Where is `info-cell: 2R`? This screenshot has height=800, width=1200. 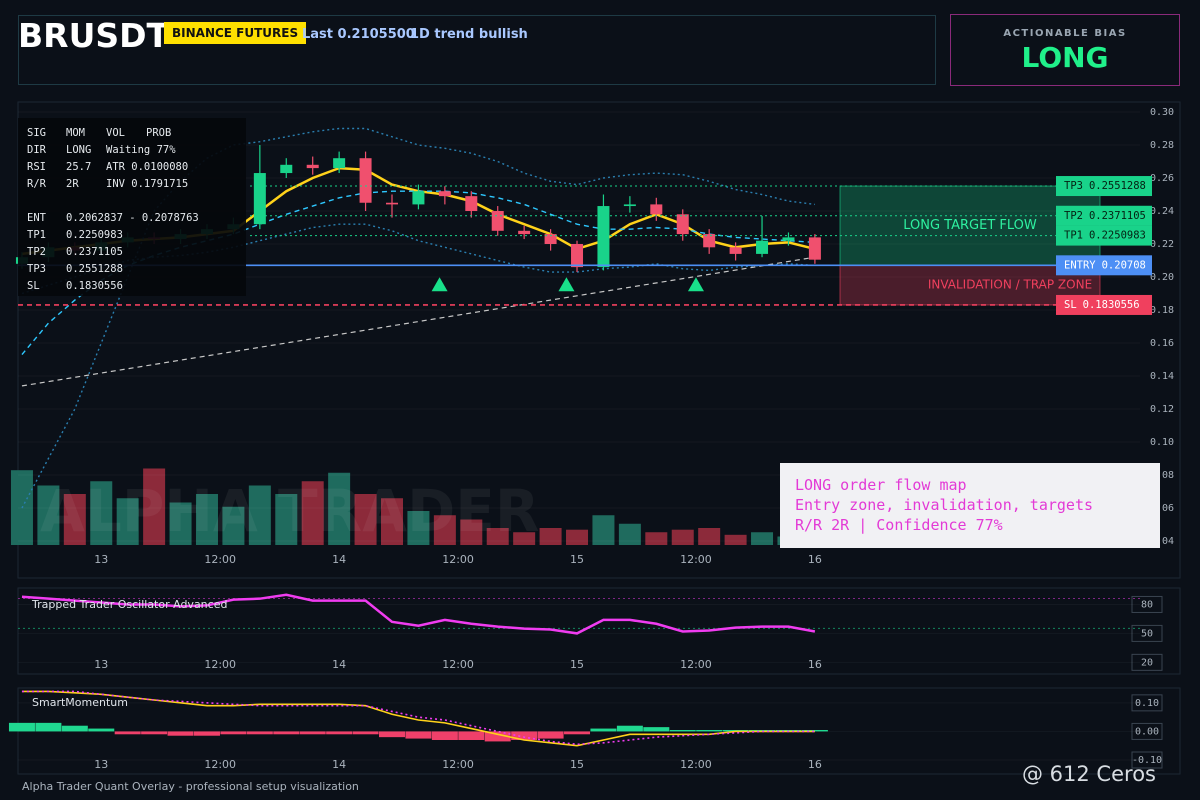
info-cell: 2R is located at coordinates (72, 184).